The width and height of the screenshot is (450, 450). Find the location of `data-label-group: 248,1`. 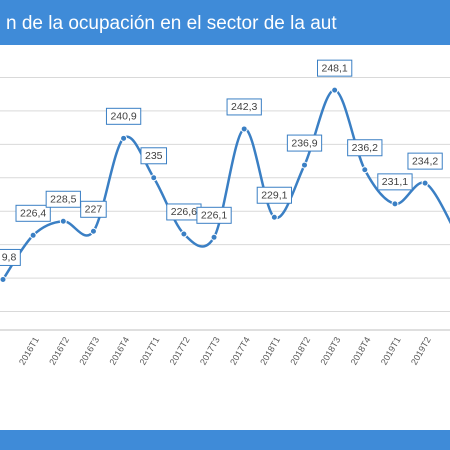

data-label-group: 248,1 is located at coordinates (335, 68).